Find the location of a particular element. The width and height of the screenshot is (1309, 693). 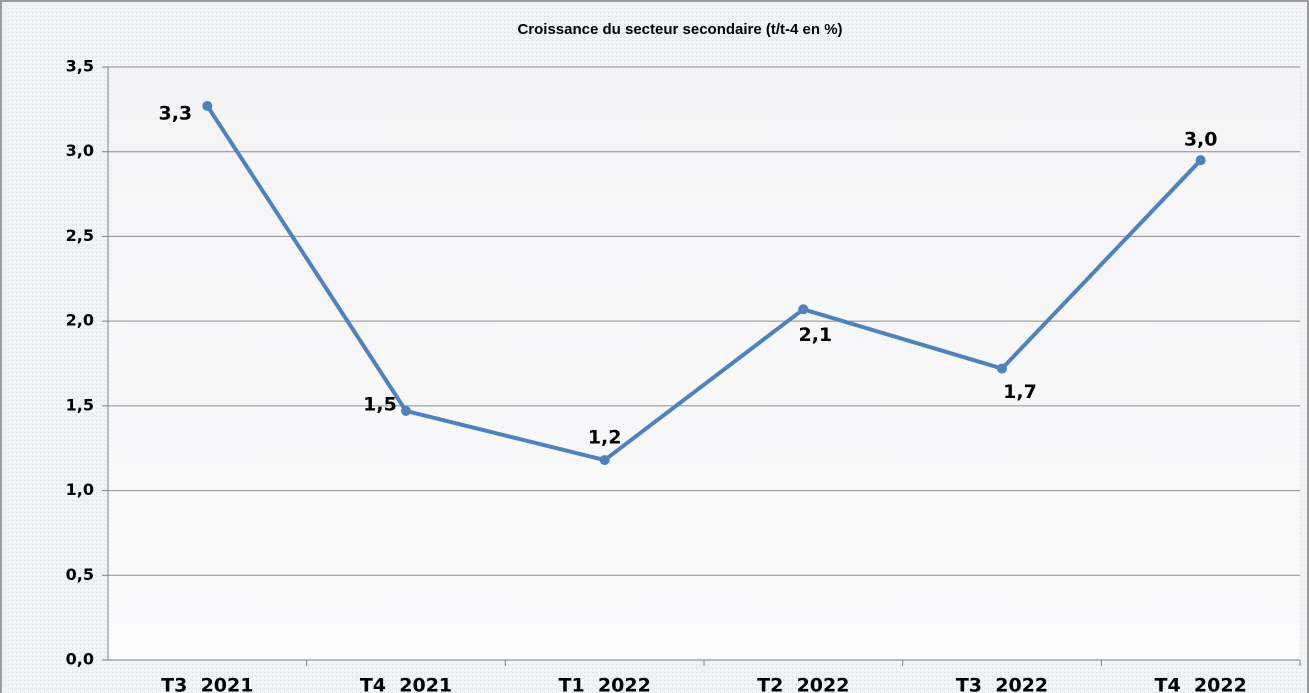

y-tick-label: 3,0 is located at coordinates (80, 150).